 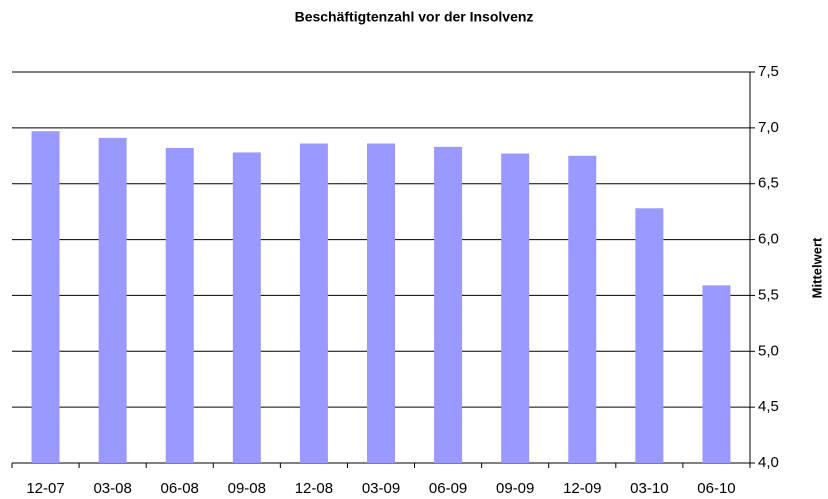 What do you see at coordinates (768, 183) in the screenshot?
I see `y-tick-label: 6,5` at bounding box center [768, 183].